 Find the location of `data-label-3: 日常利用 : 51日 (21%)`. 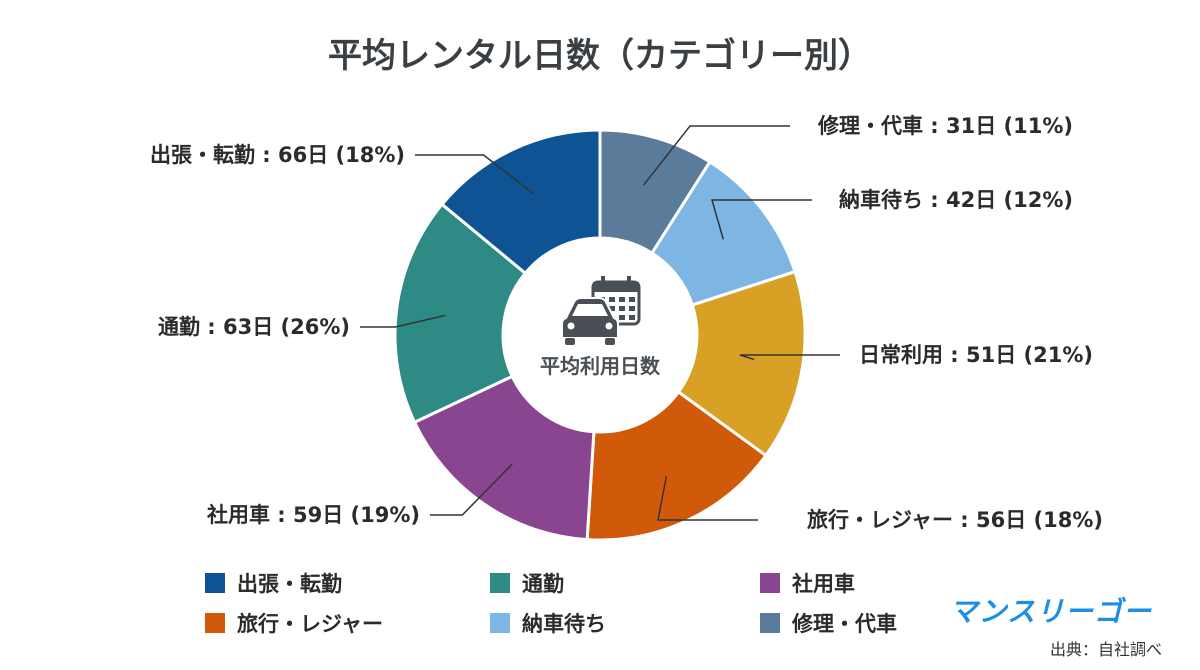

data-label-3: 日常利用 : 51日 (21%) is located at coordinates (976, 355).